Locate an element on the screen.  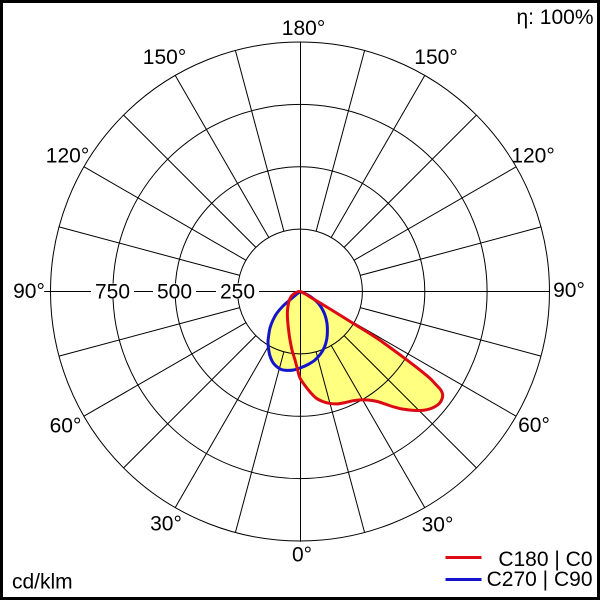
svg-text: 750 is located at coordinates (112, 292).